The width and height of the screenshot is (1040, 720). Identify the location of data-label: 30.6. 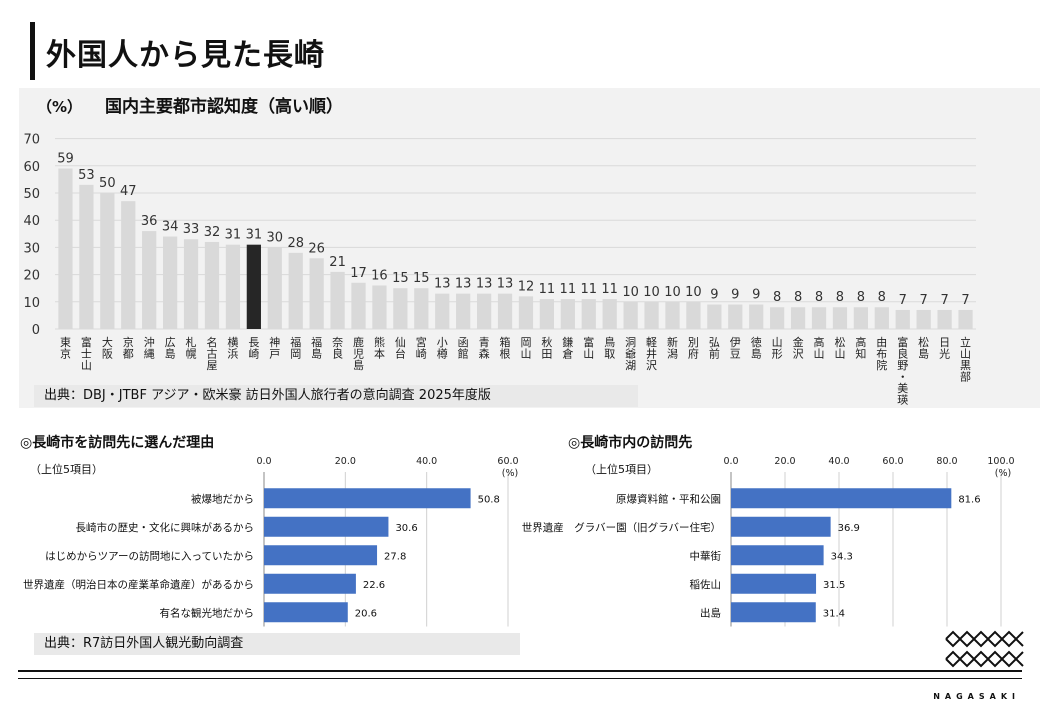
(406, 528).